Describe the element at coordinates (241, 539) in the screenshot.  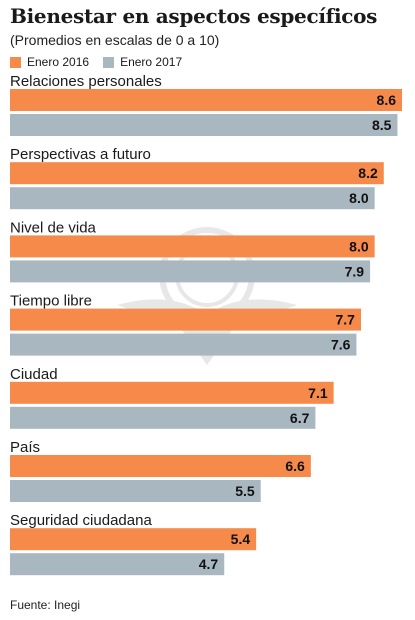
I see `value-label-2016: 5.4` at that location.